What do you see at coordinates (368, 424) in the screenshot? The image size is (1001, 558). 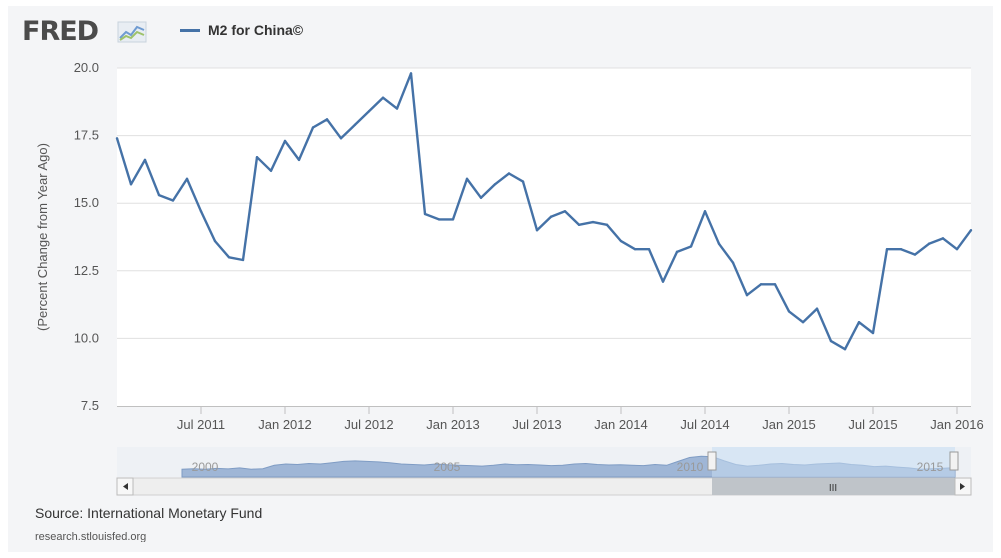 I see `x-tick-label: Jul 2012` at bounding box center [368, 424].